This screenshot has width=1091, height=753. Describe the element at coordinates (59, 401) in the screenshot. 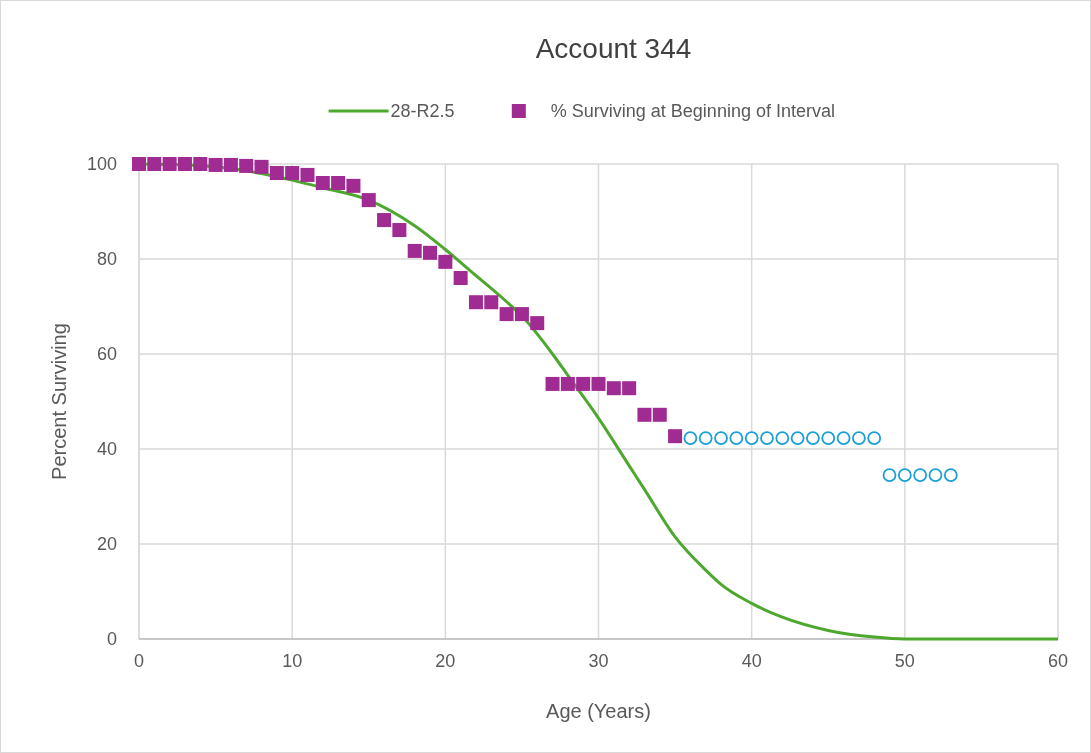

I see `y-axis-title: Percent Surviving` at that location.